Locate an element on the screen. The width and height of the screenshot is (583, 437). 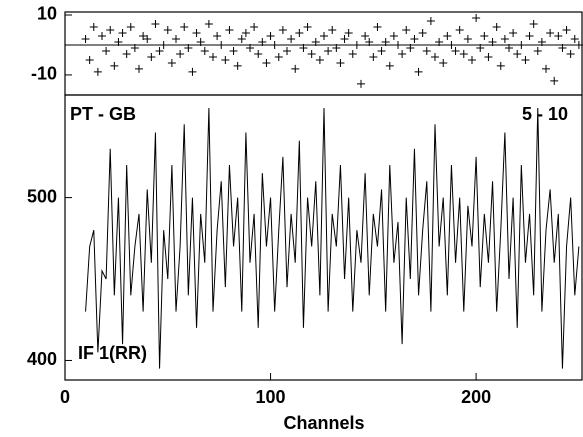
y-tick-label: -10 is located at coordinates (44, 74).